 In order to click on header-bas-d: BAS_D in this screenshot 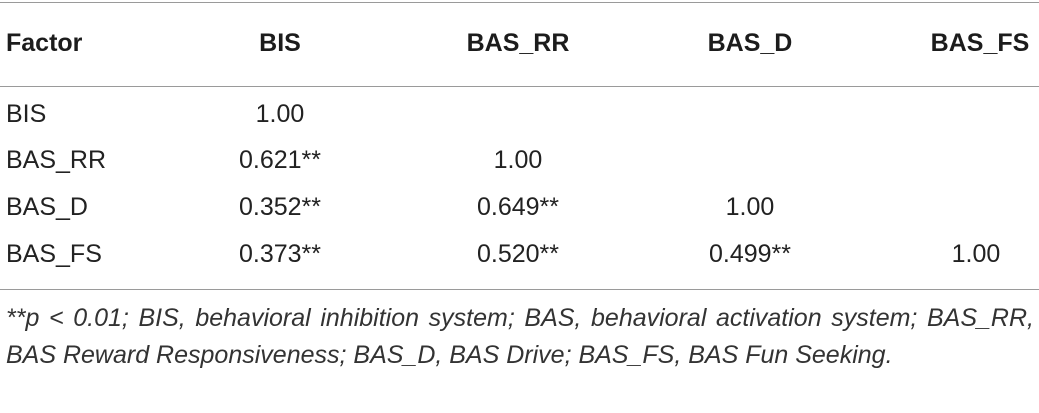, I will do `click(750, 43)`.